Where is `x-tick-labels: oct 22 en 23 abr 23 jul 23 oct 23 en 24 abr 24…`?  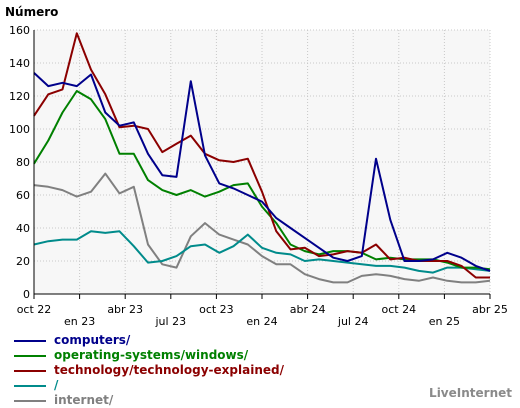 x-tick-labels: oct 22 en 23 abr 23 jul 23 oct 23 en 24 abr 24… is located at coordinates (262, 315).